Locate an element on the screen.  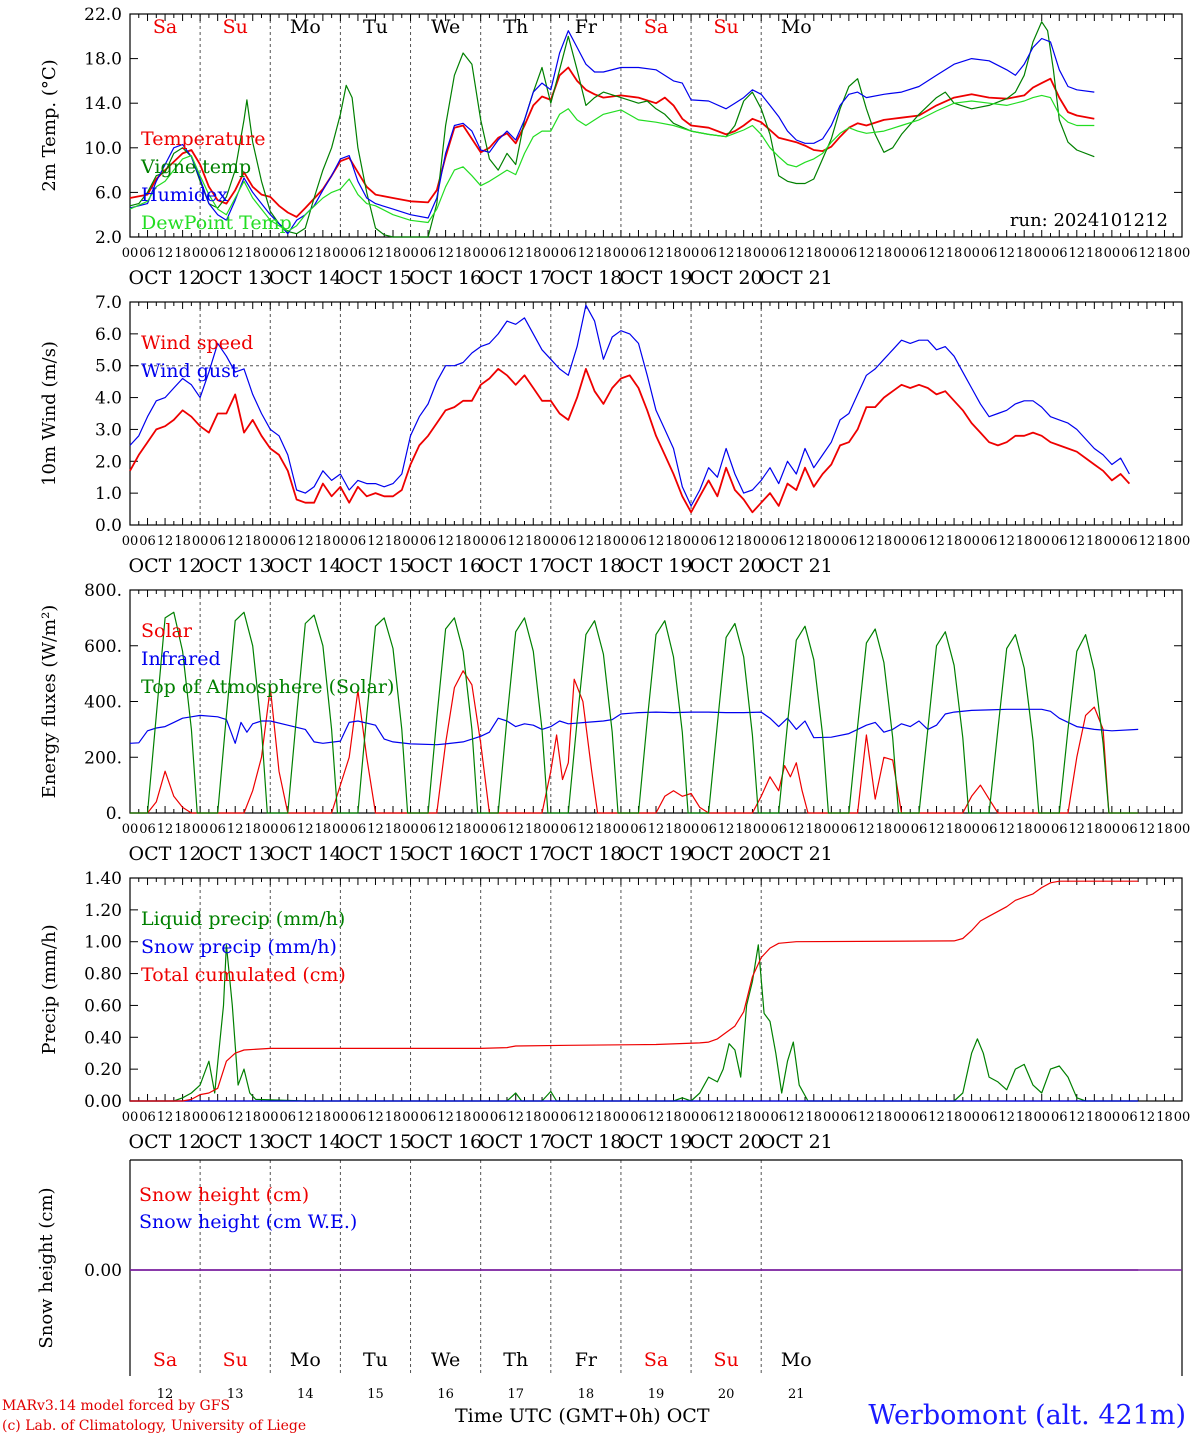
y-tick-label: 7.0 is located at coordinates (108, 303).